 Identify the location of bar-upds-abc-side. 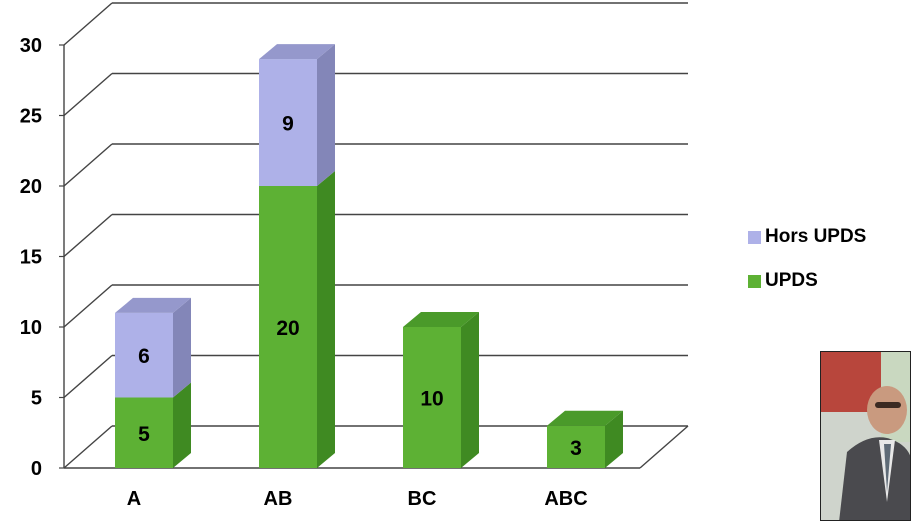
(614, 439).